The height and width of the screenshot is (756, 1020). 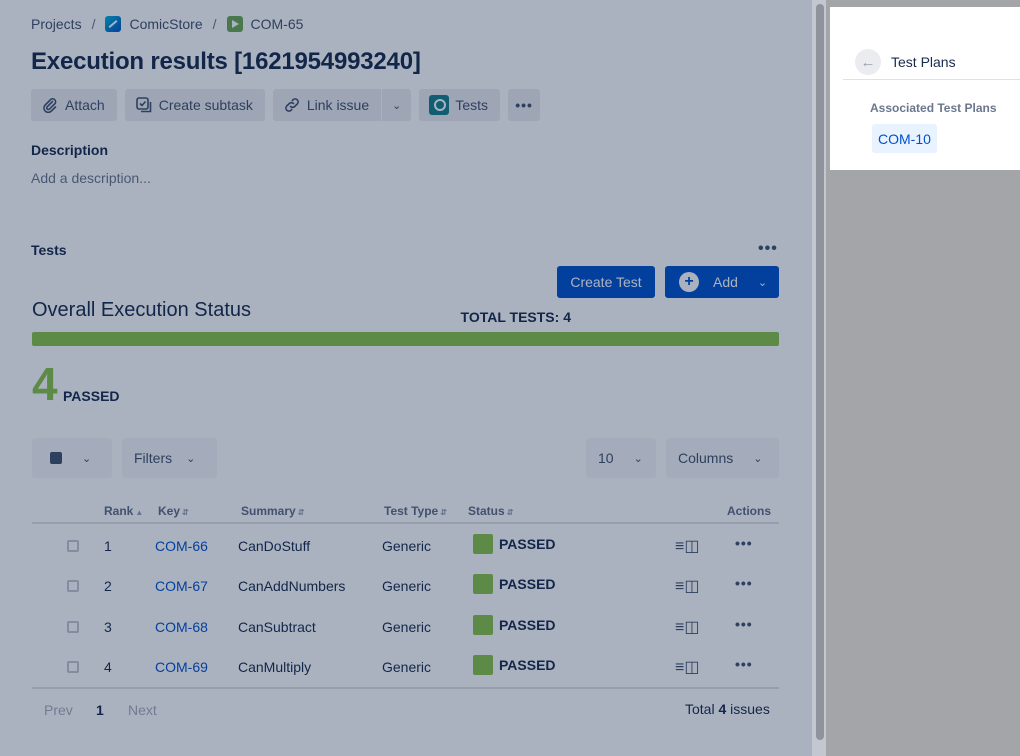 I want to click on passed-count: 4, so click(x=45, y=384).